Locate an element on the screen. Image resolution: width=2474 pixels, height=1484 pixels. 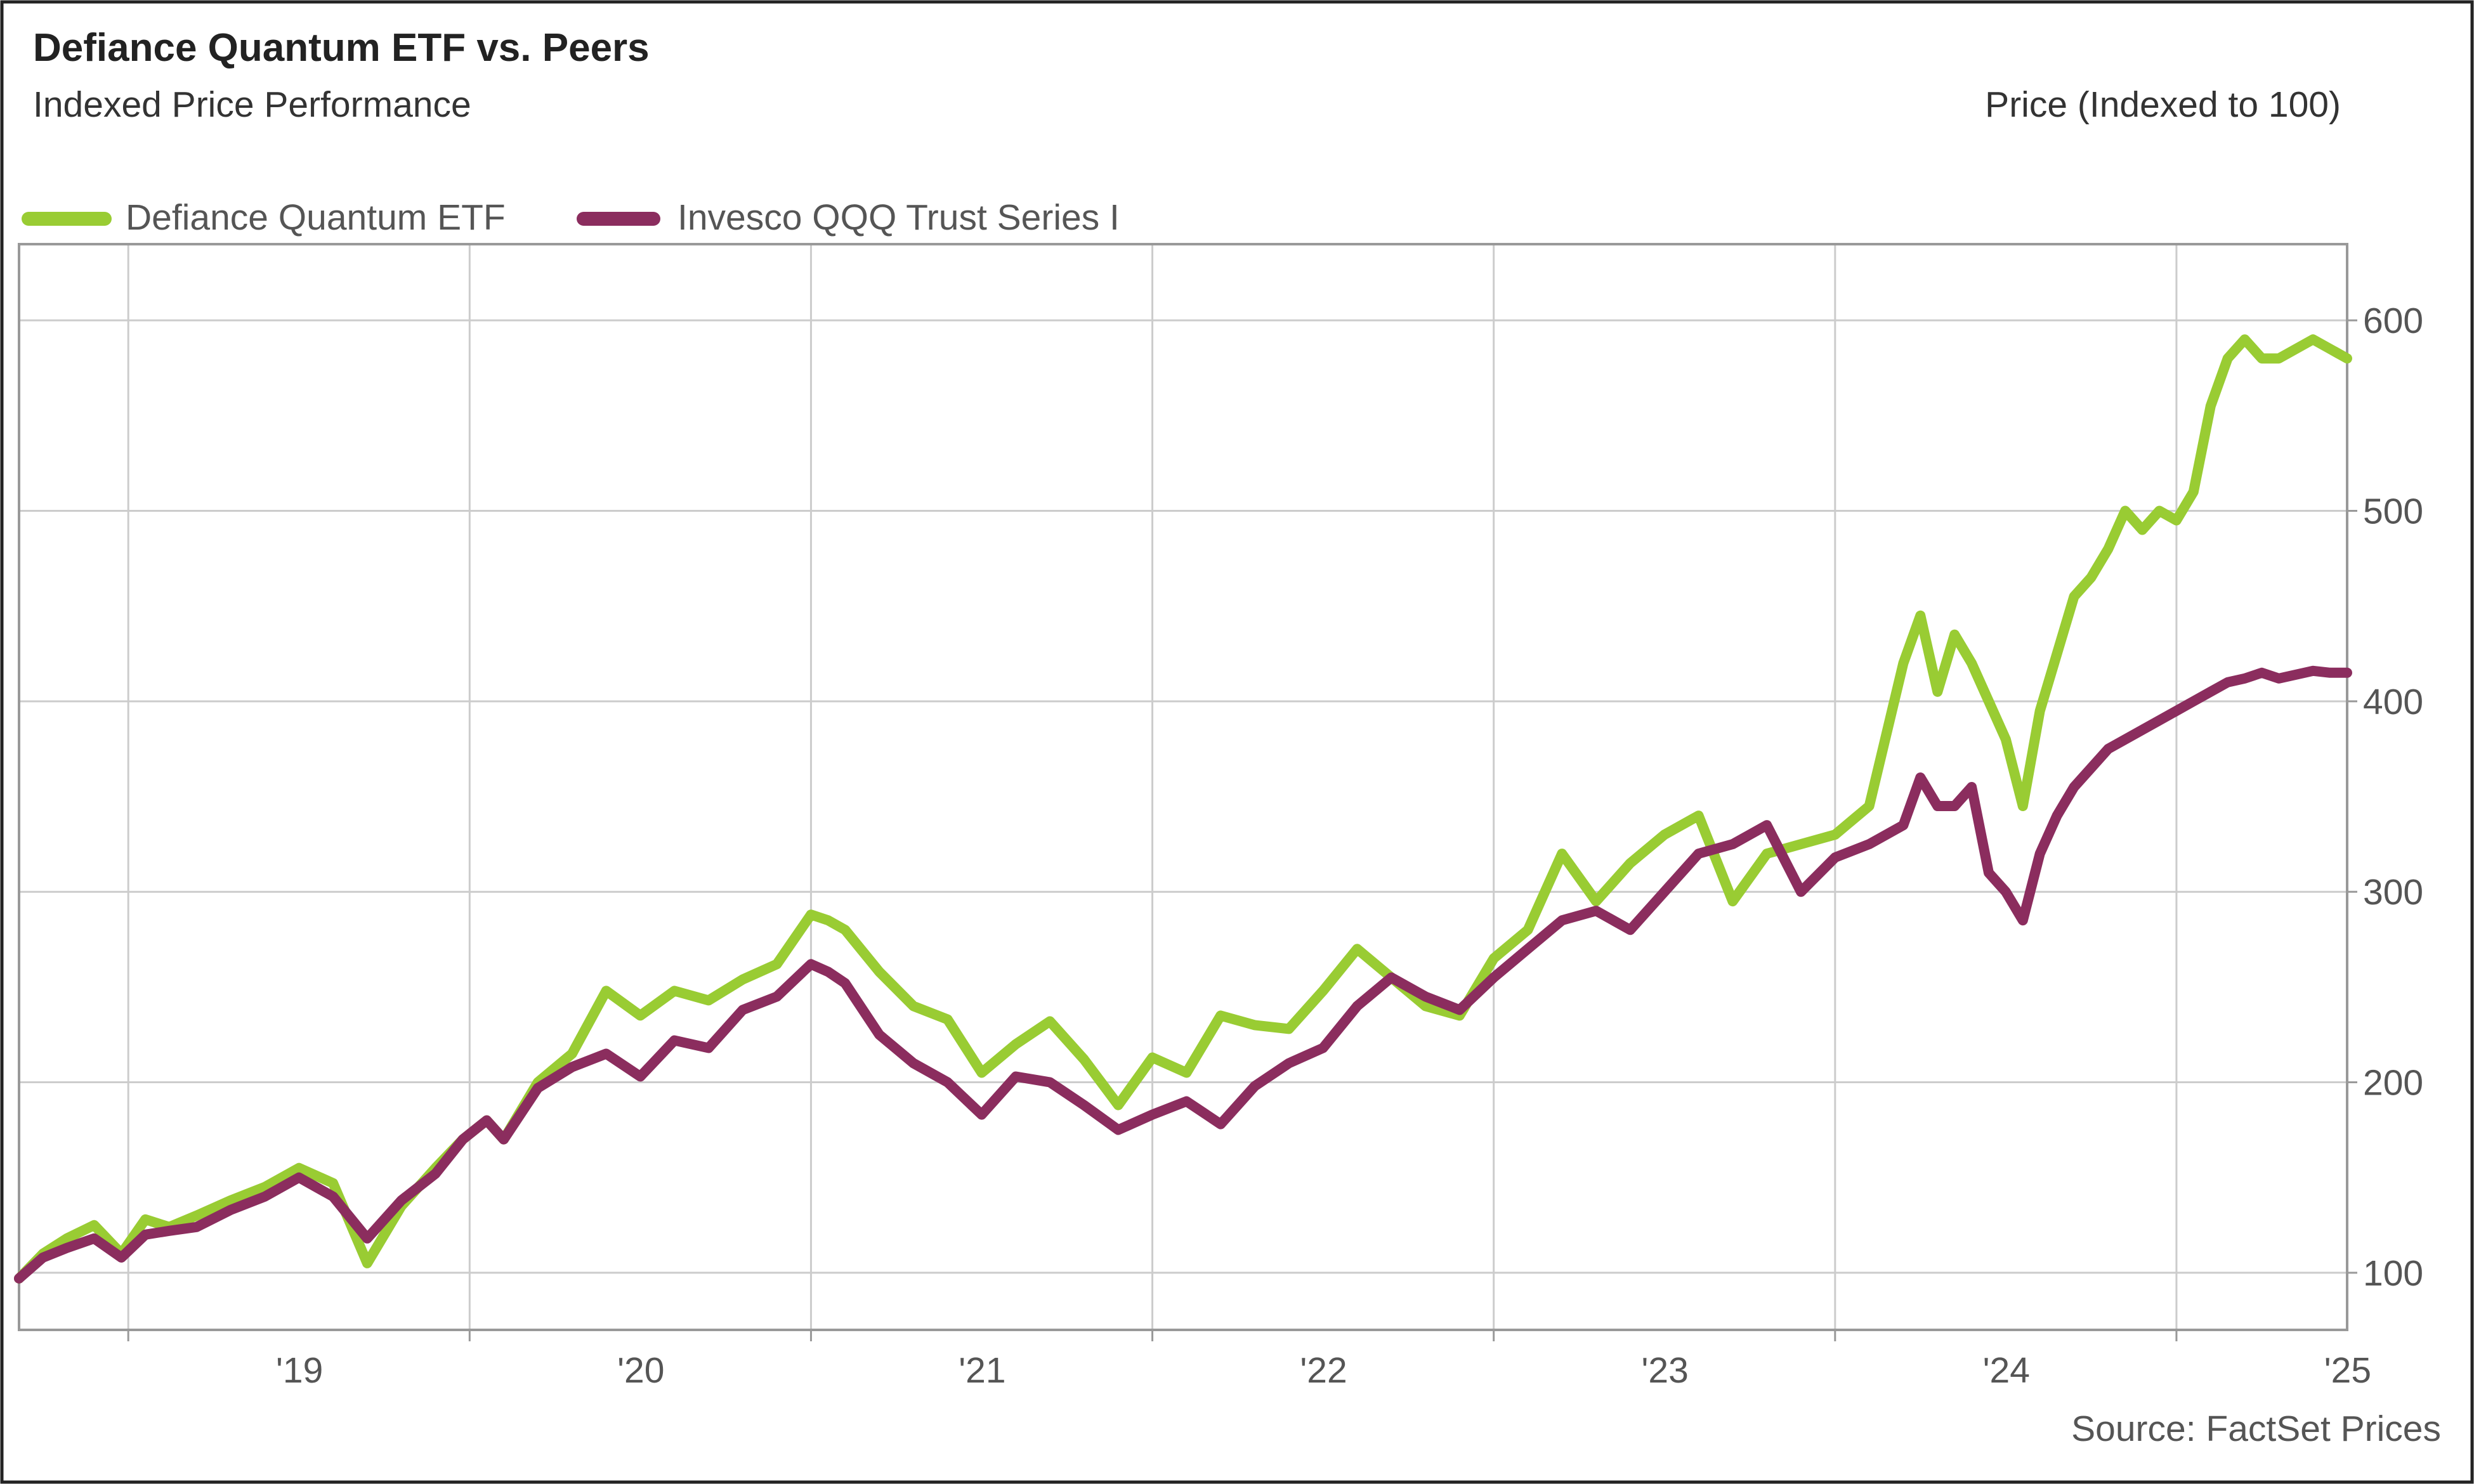
x-tick-label: '20 is located at coordinates (640, 1370).